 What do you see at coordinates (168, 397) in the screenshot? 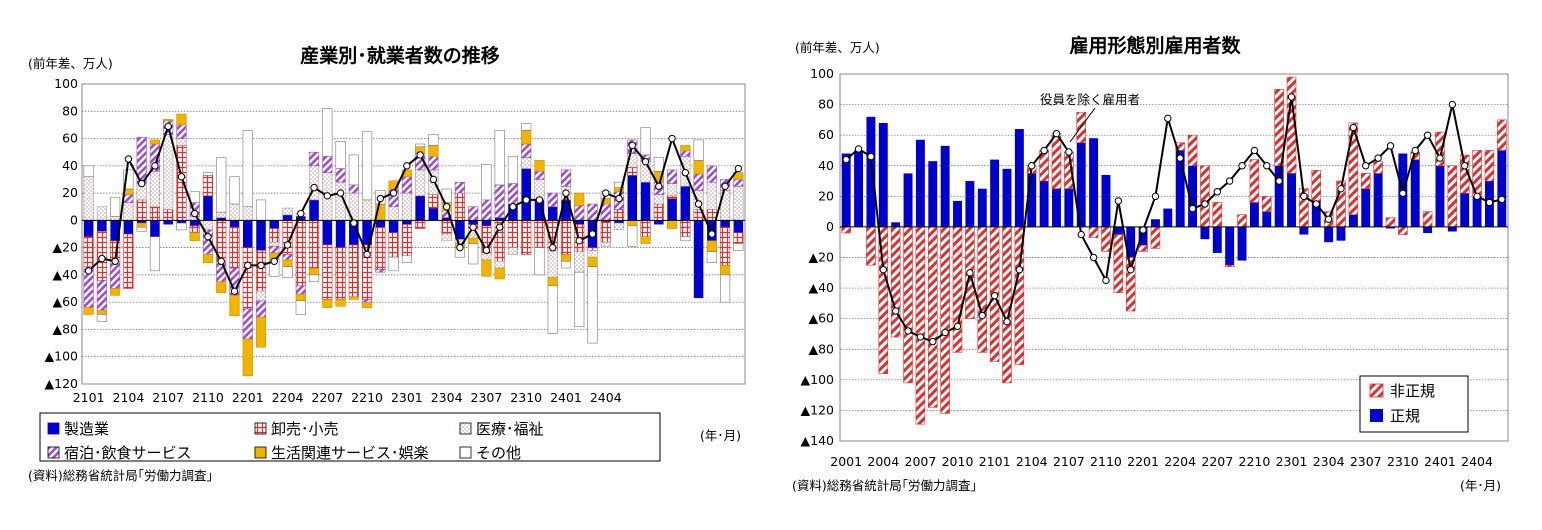
I see `chart1-x-tick: 2107` at bounding box center [168, 397].